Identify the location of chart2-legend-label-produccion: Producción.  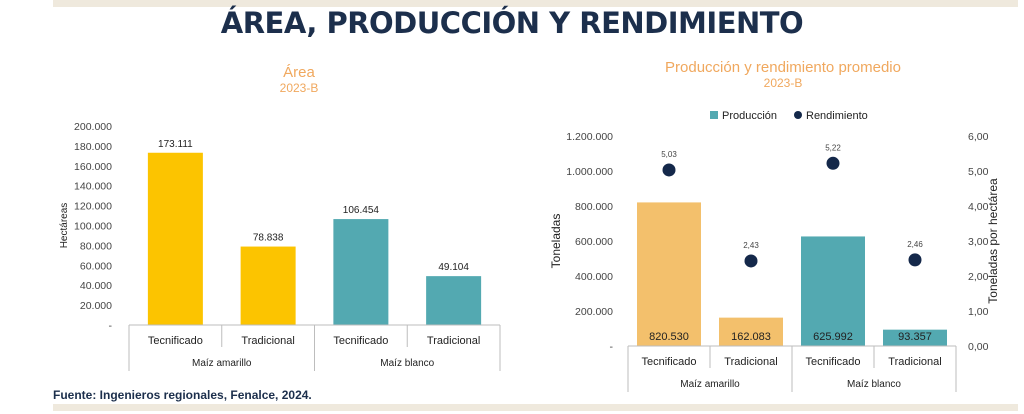
(749, 116).